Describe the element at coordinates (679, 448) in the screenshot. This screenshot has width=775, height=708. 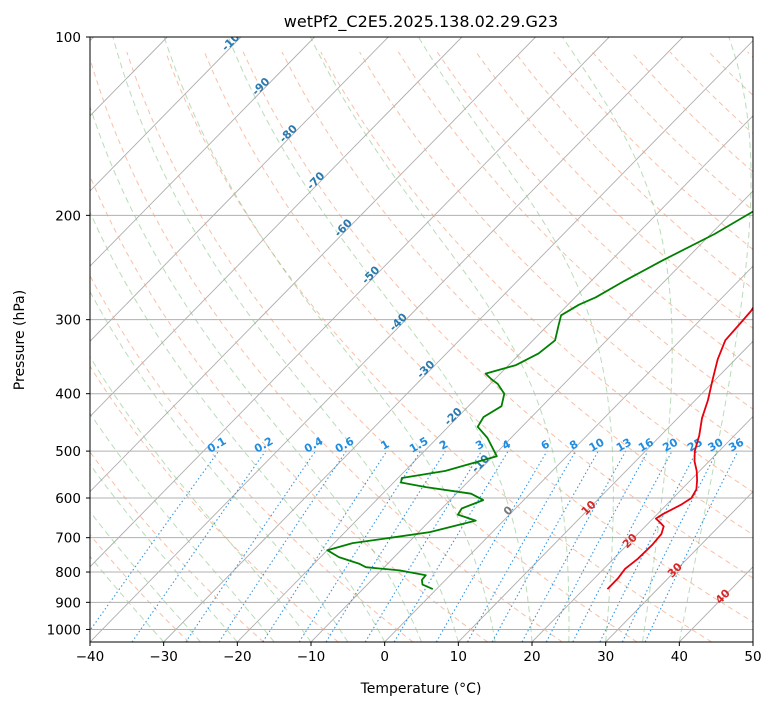
I see `temperature-profile-line` at that location.